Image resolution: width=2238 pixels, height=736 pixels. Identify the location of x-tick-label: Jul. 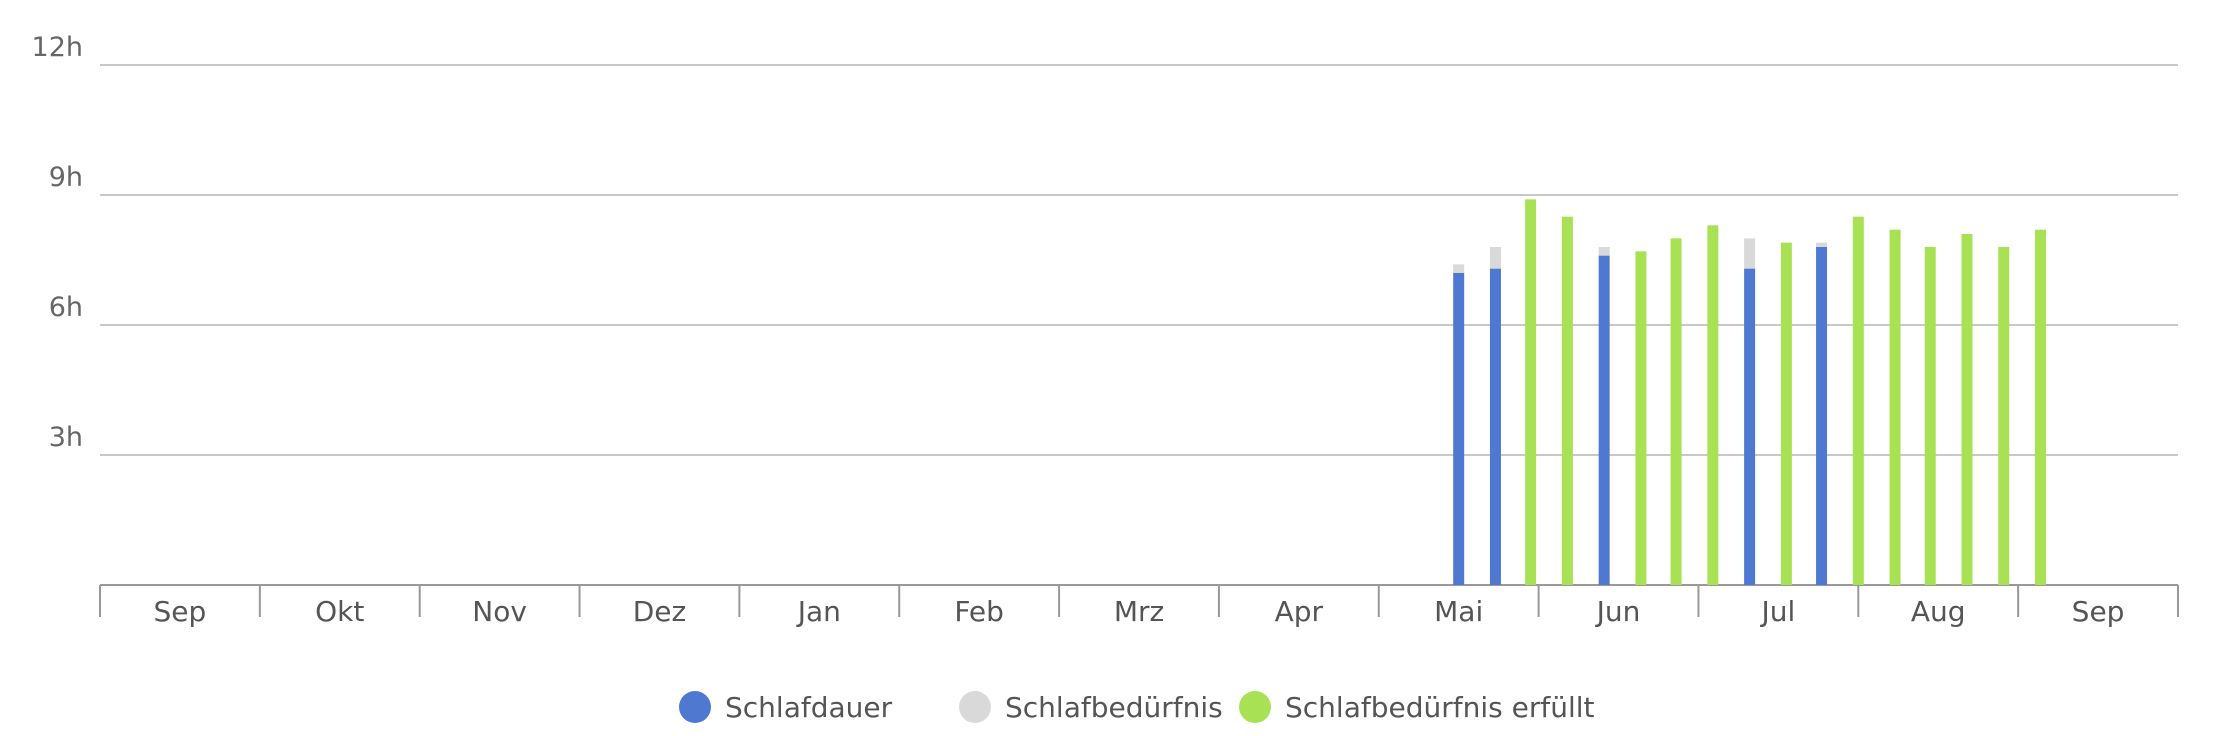
(1777, 611).